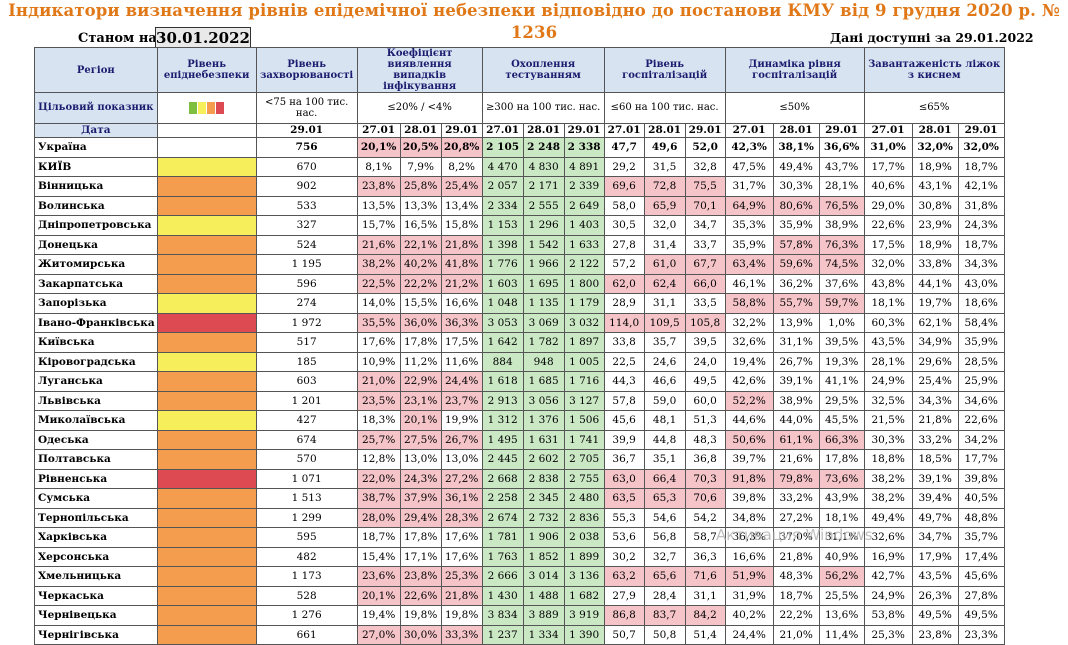  Describe the element at coordinates (935, 478) in the screenshot. I see `oxygen-beds-value: 39,1%` at that location.